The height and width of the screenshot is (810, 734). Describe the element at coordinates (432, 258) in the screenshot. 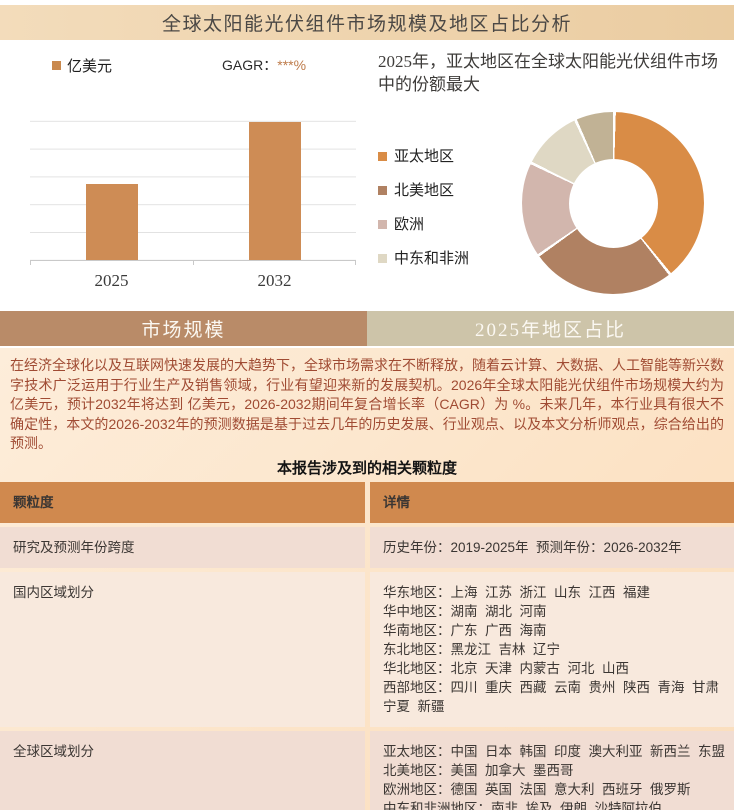

I see `legend-label: 中东和非洲` at that location.